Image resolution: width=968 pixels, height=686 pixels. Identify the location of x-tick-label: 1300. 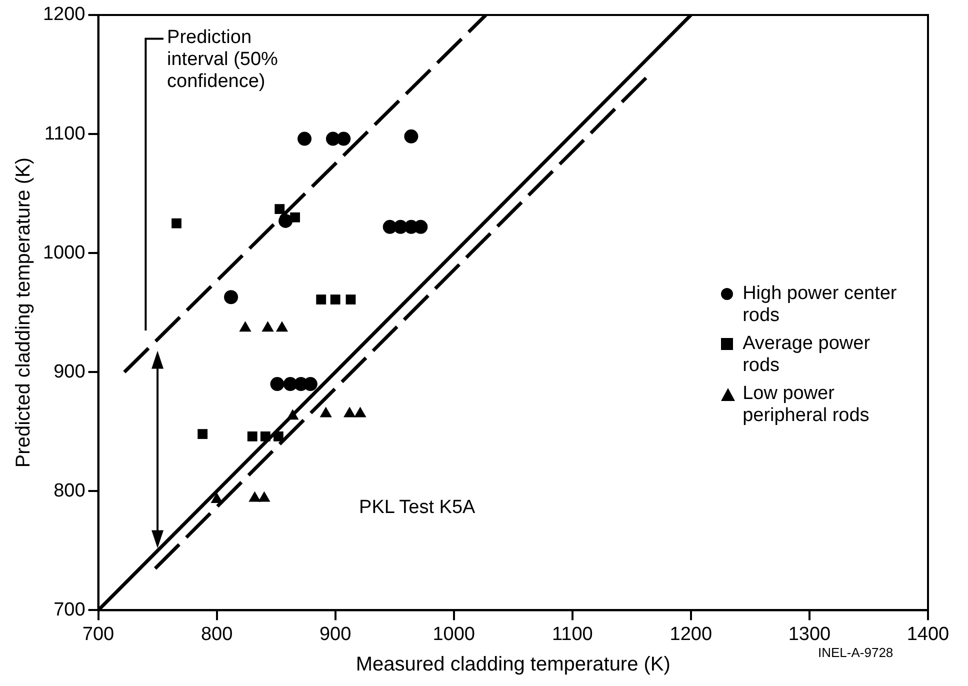
(809, 634).